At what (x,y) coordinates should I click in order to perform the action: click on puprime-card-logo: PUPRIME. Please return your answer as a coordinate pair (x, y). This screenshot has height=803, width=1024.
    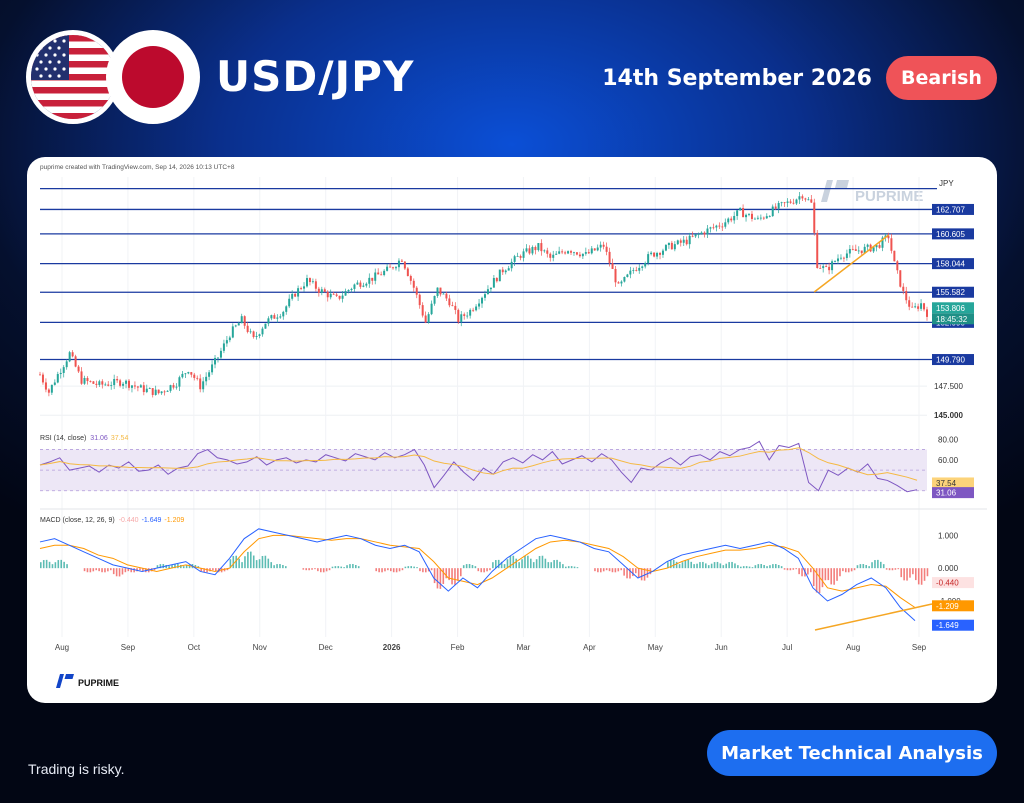
    Looking at the image, I should click on (87, 681).